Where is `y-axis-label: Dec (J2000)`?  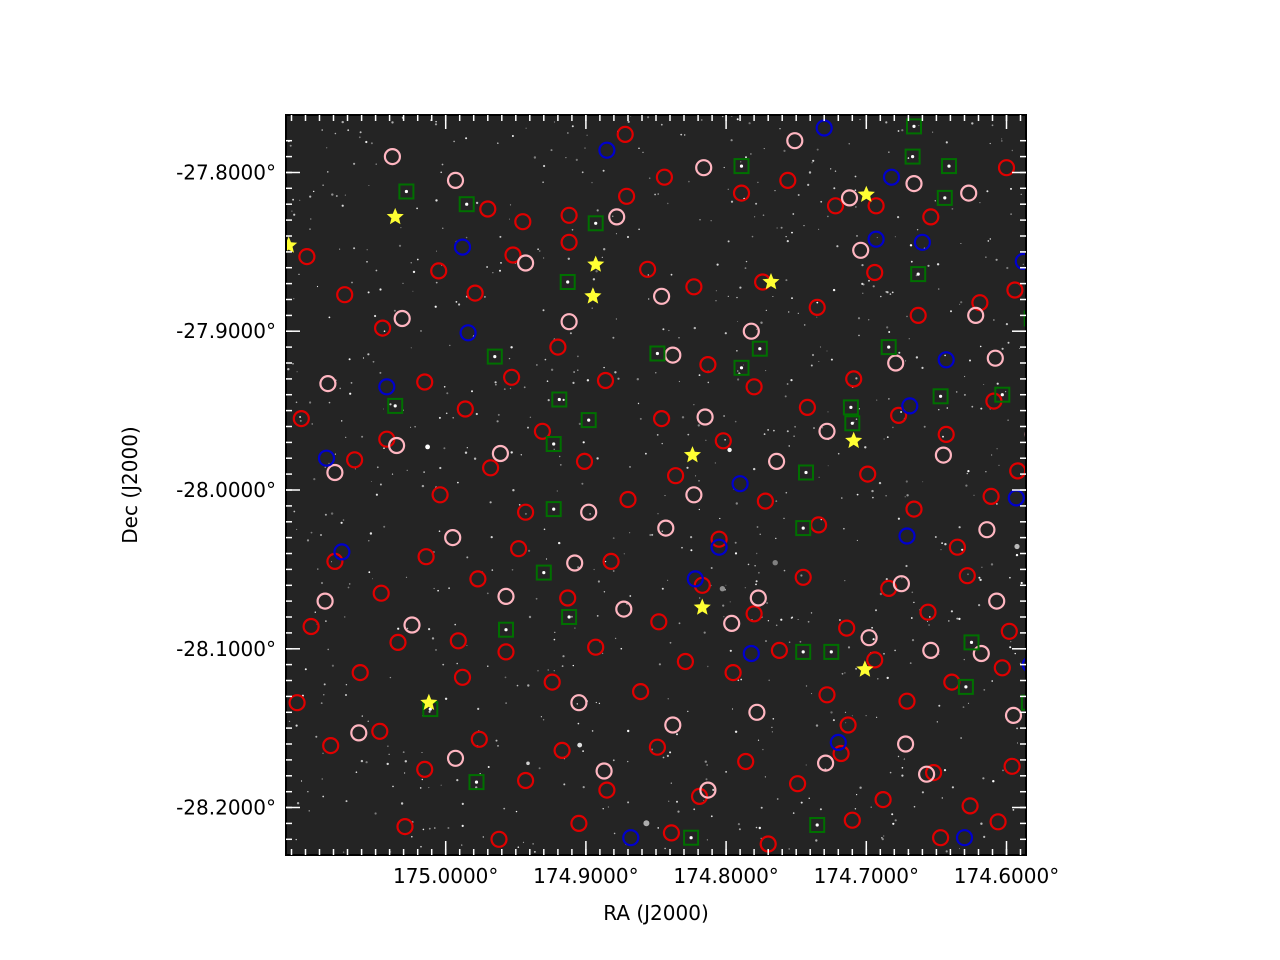
y-axis-label: Dec (J2000) is located at coordinates (130, 484).